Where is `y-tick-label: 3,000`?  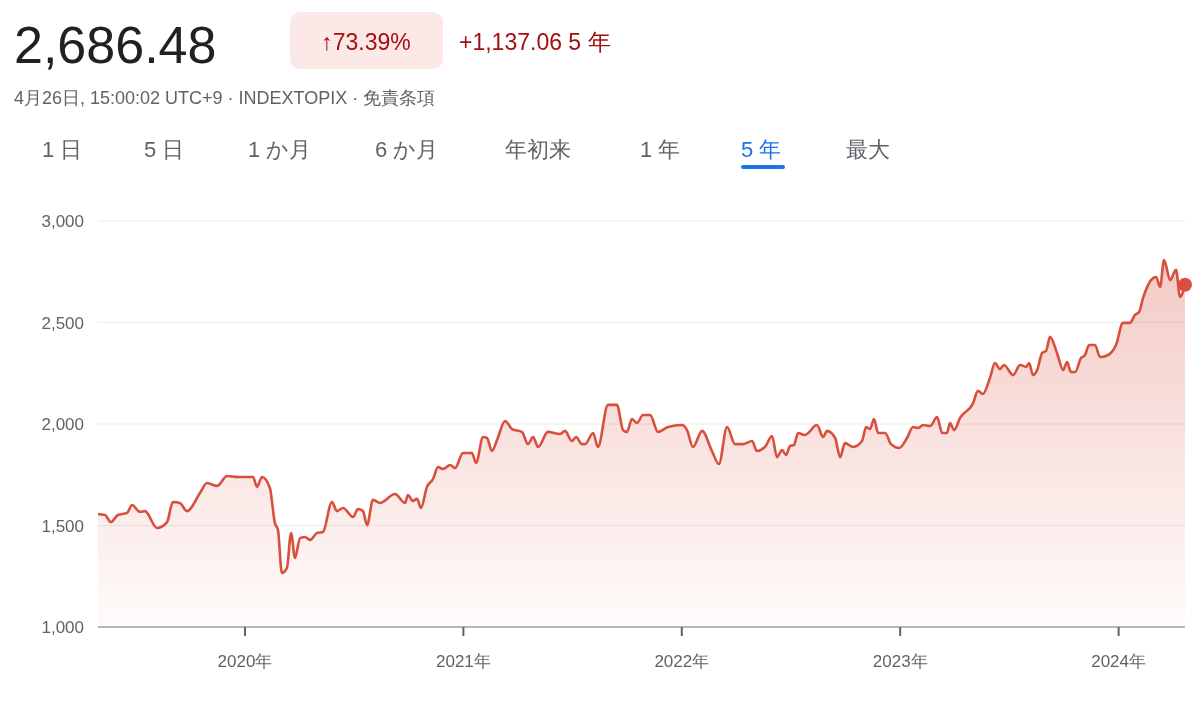 y-tick-label: 3,000 is located at coordinates (62, 221).